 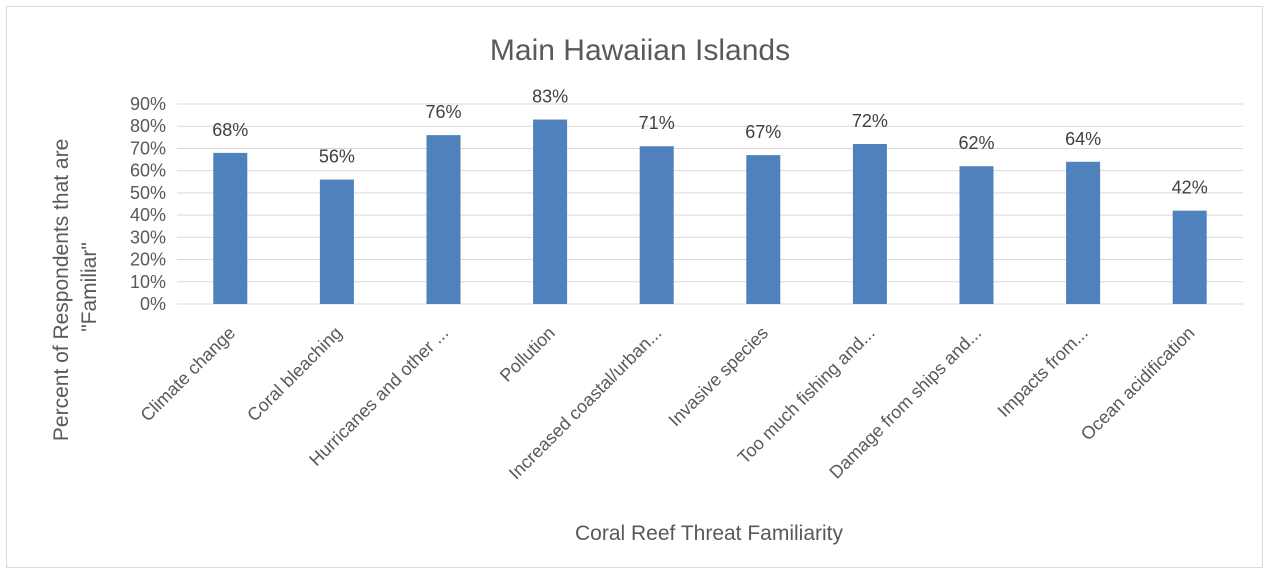 I want to click on y-axis-title-line-2: "Familiar", so click(x=89, y=287).